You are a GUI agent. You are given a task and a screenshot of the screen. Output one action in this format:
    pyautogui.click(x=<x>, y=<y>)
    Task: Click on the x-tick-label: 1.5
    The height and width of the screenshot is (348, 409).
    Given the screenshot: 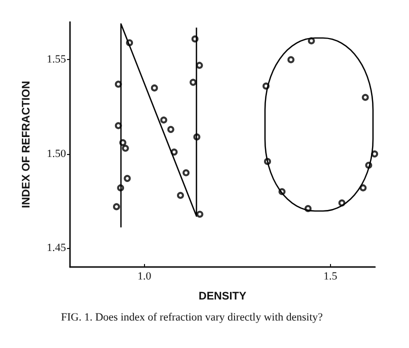 What is the action you would take?
    pyautogui.click(x=330, y=276)
    